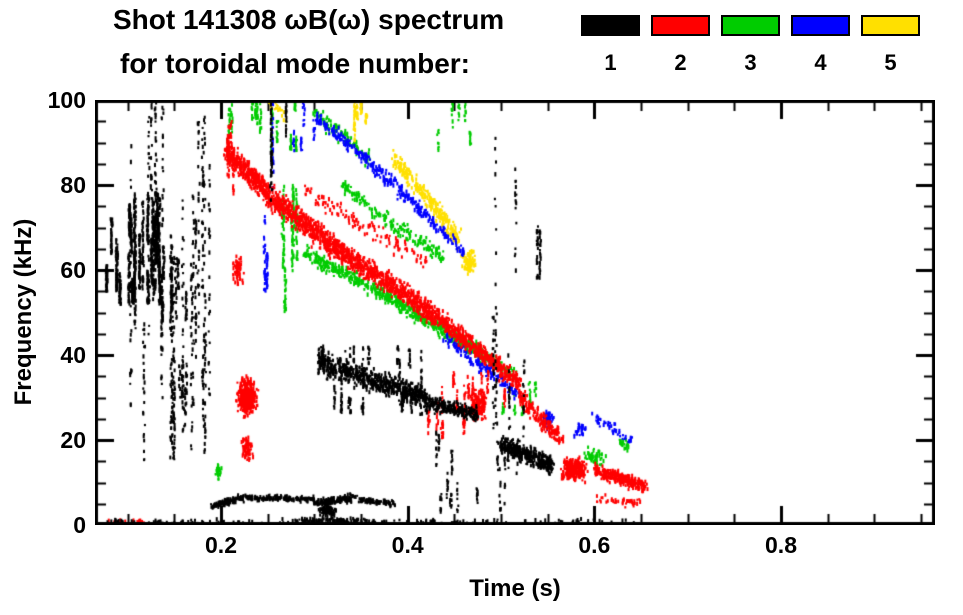  I want to click on legend-number-n1: 1, so click(610, 62).